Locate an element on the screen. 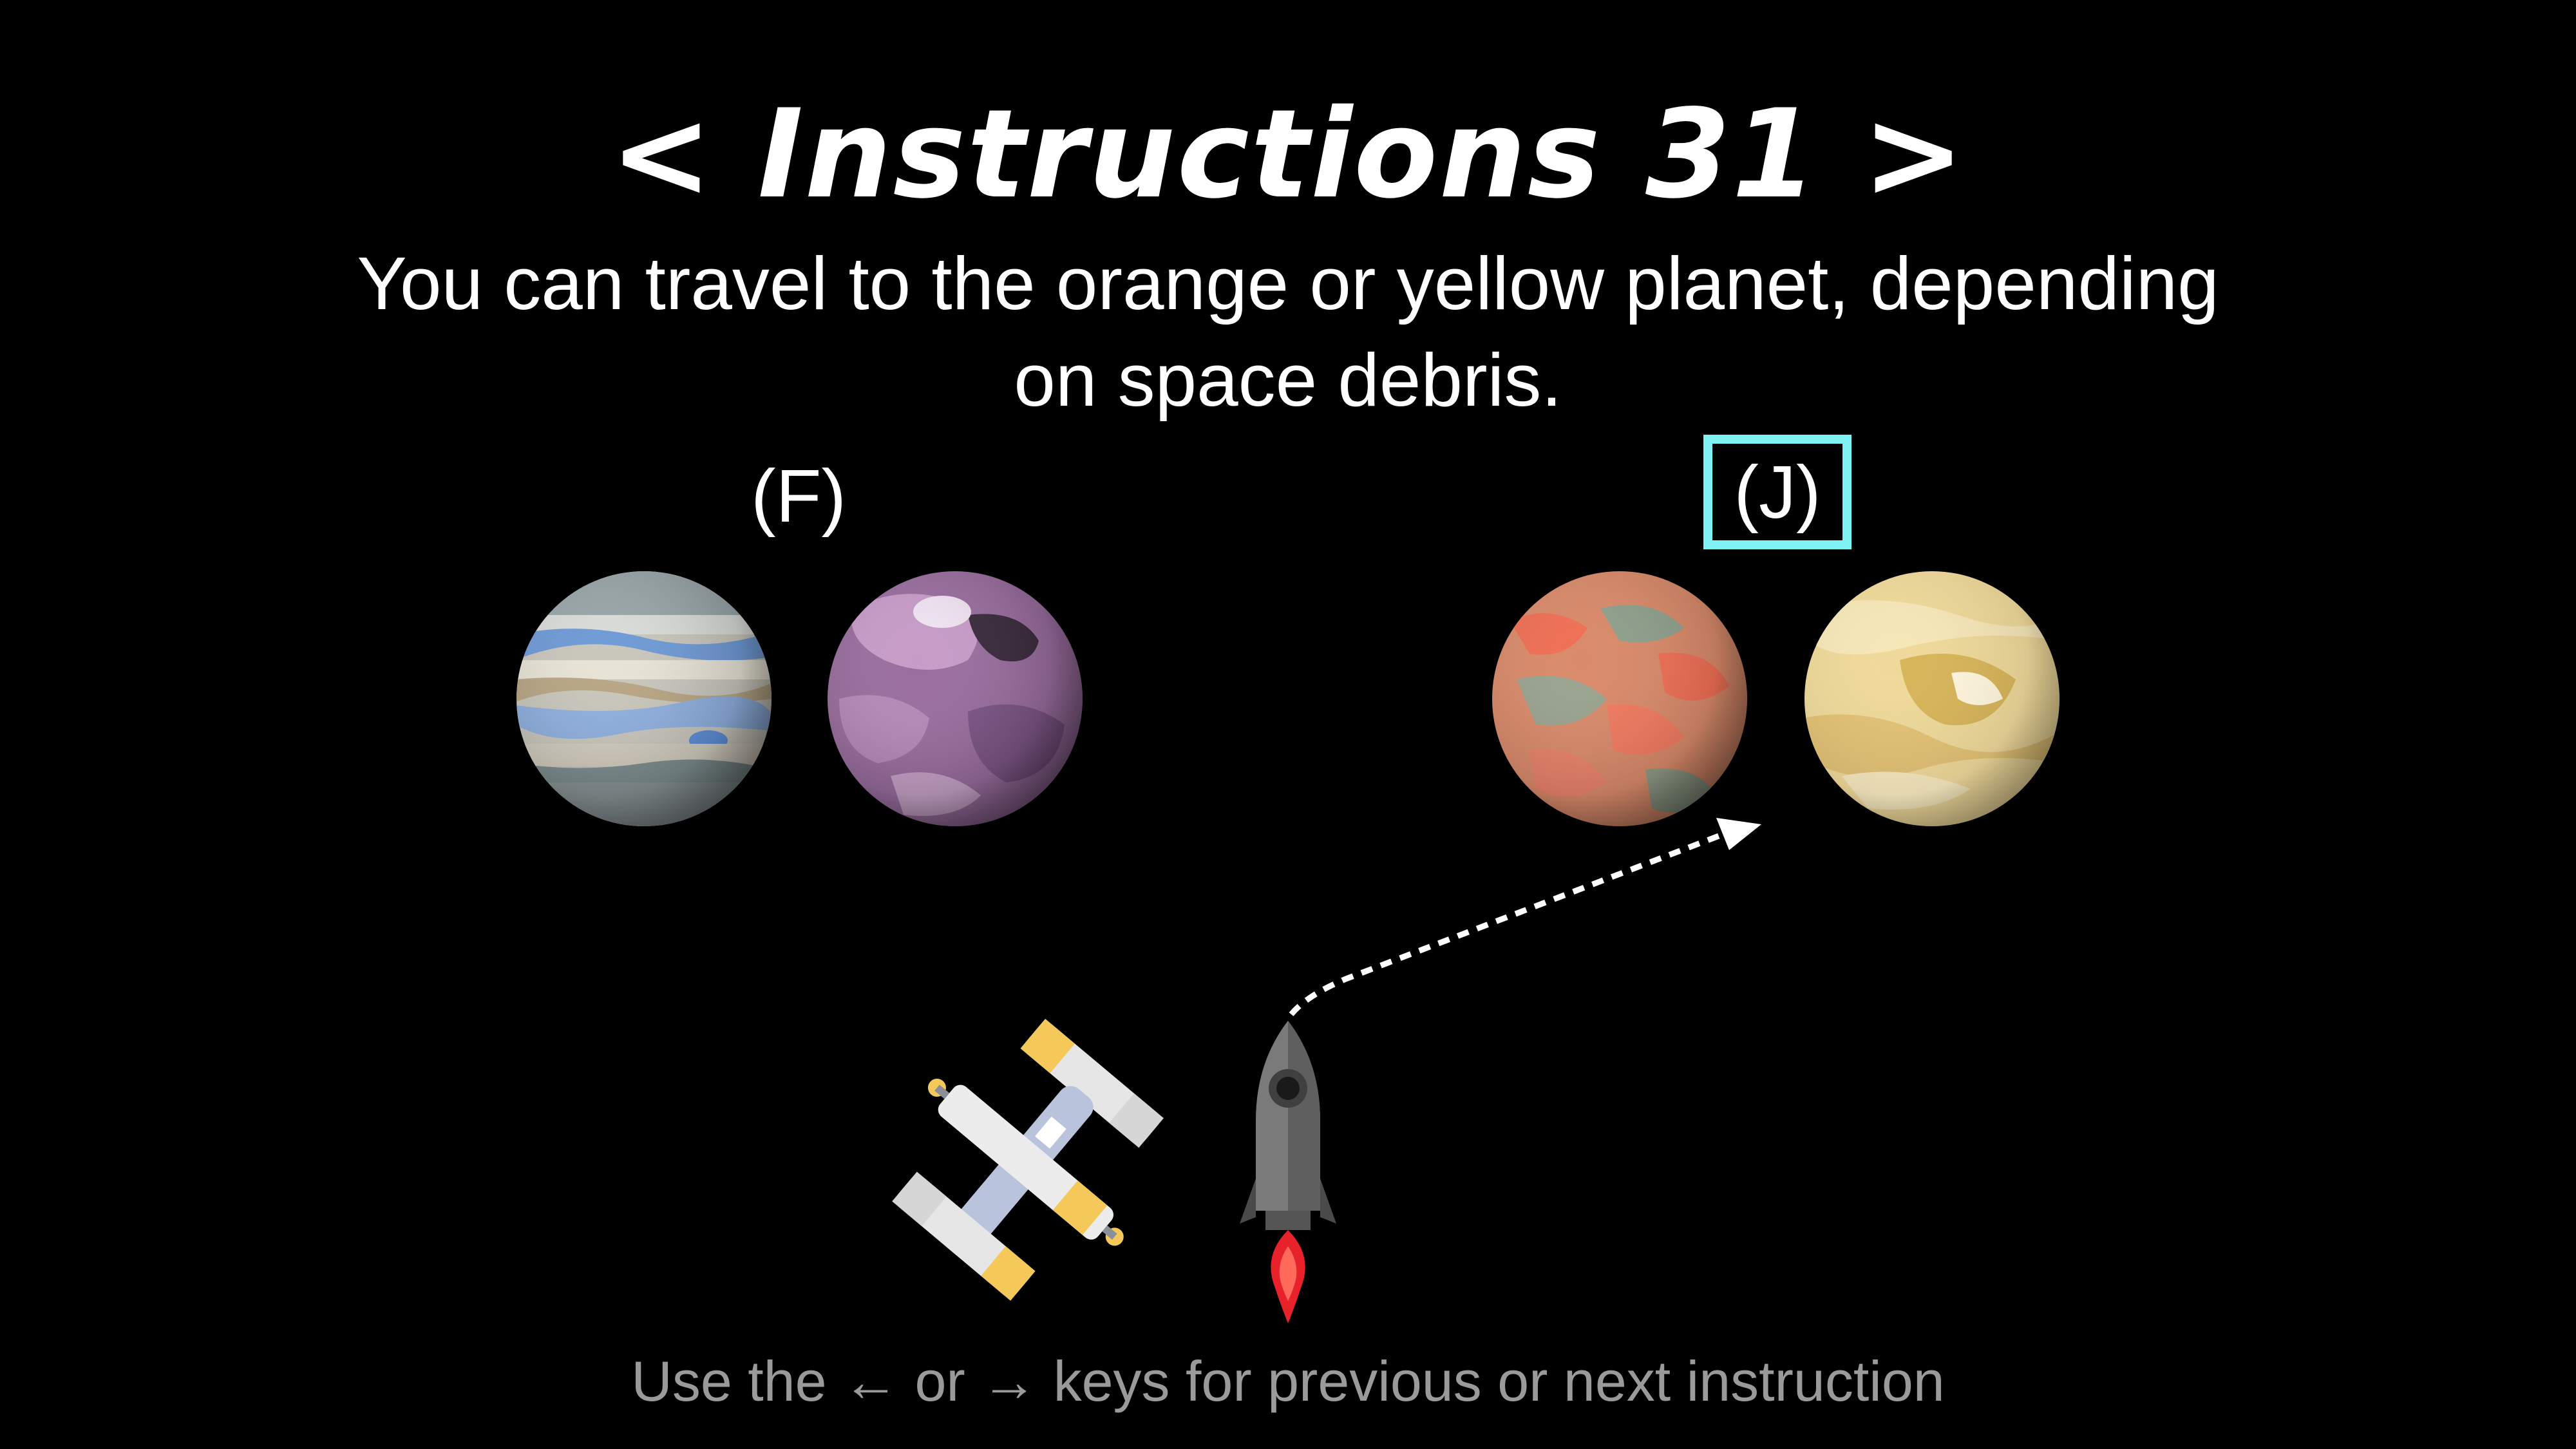 The width and height of the screenshot is (2576, 1449). key-label-f: (F) is located at coordinates (798, 496).